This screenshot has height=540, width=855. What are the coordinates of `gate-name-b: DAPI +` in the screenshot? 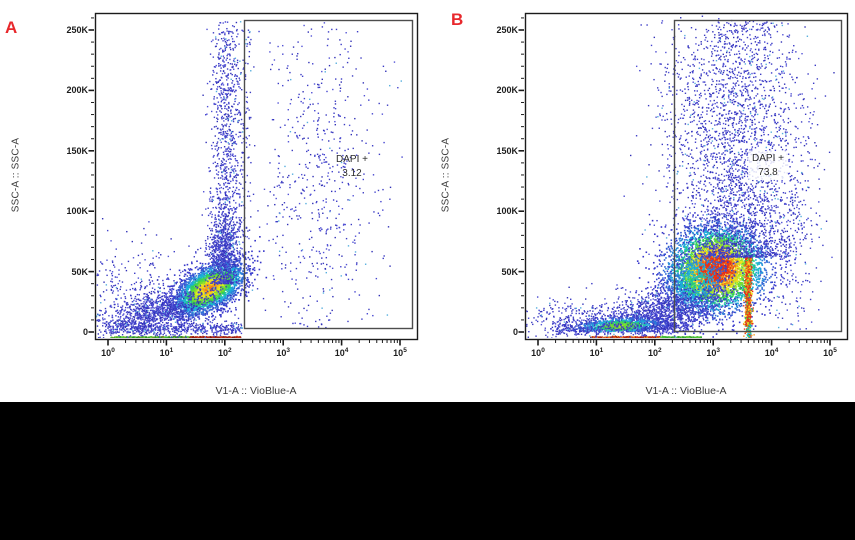 It's located at (768, 158).